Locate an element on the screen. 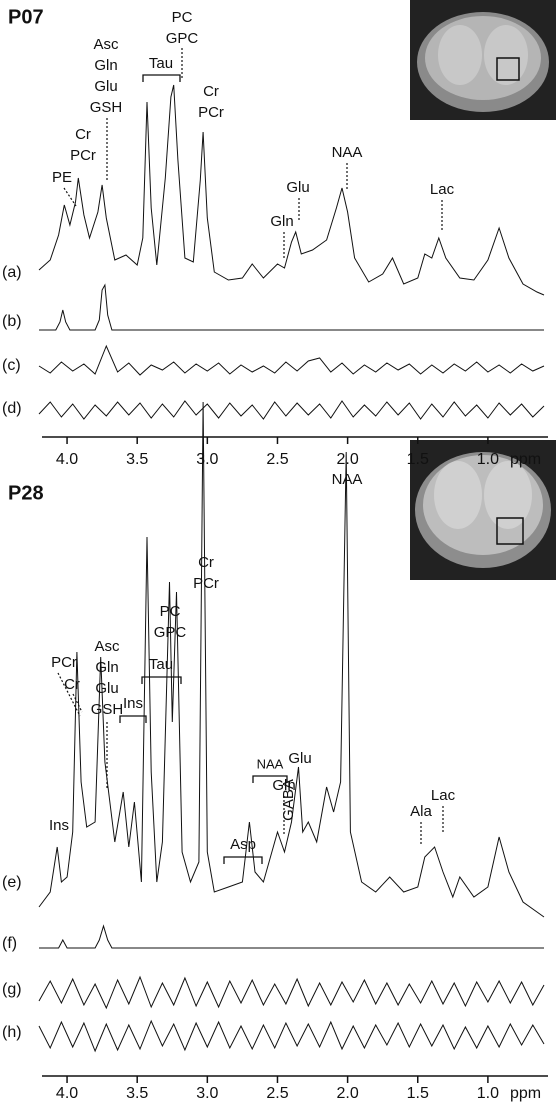 Image resolution: width=556 pixels, height=1104 pixels. peak-label: Ala is located at coordinates (421, 811).